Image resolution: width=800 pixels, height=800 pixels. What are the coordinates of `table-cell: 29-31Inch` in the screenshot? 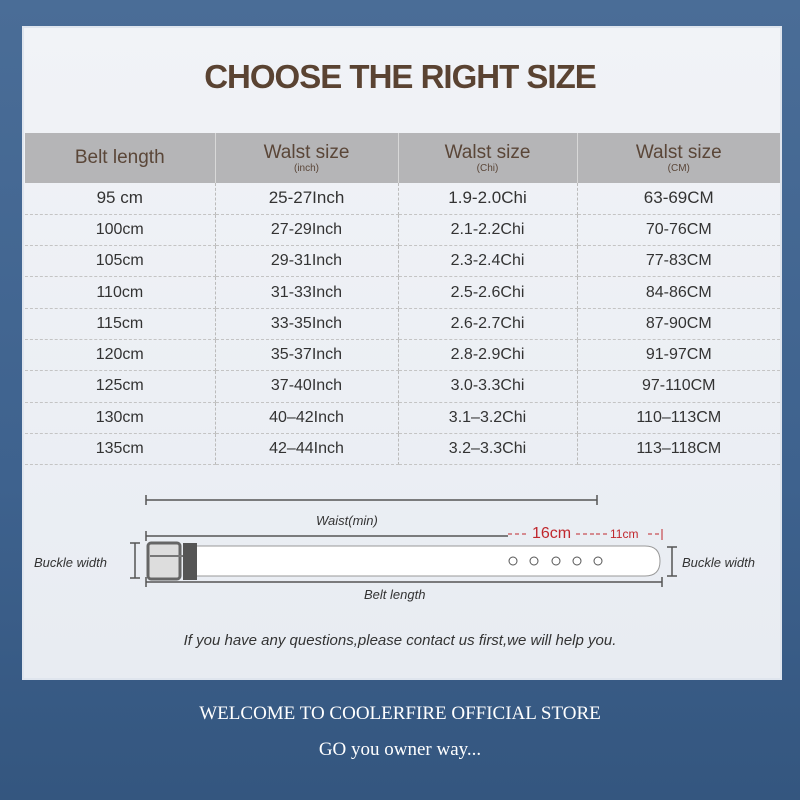 It's located at (307, 261).